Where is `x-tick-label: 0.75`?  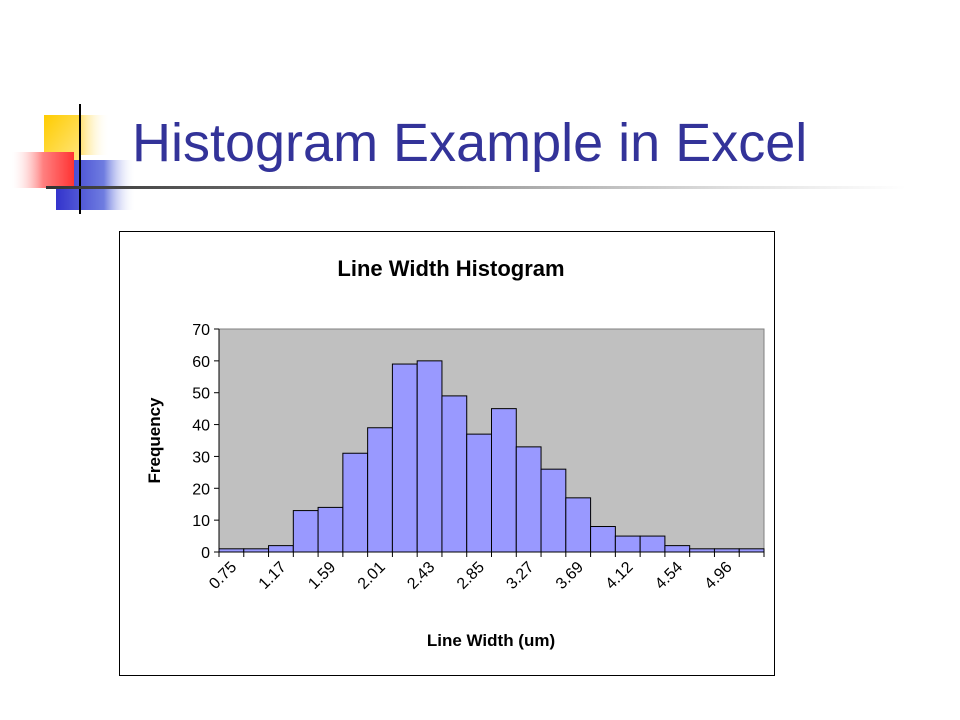 x-tick-label: 0.75 is located at coordinates (223, 576).